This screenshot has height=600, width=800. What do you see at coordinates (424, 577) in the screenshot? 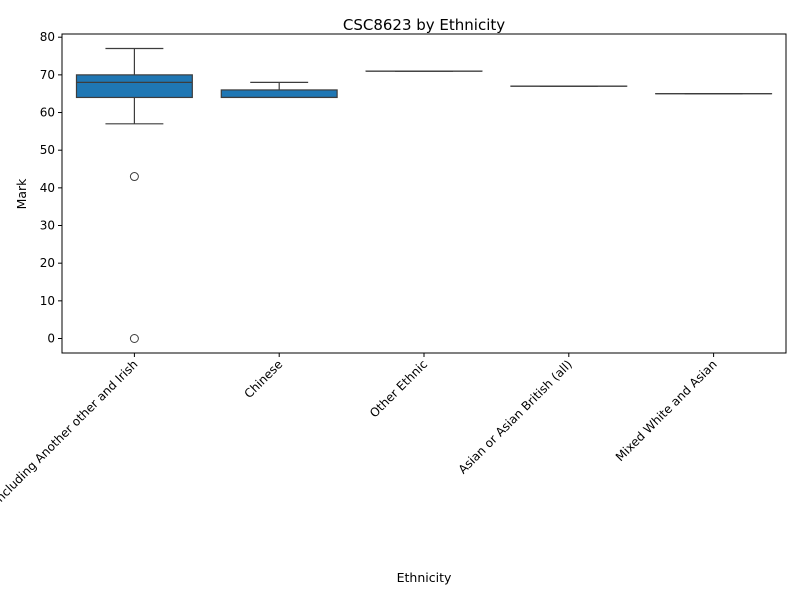
I see `x-axis-label: Ethnicity` at bounding box center [424, 577].